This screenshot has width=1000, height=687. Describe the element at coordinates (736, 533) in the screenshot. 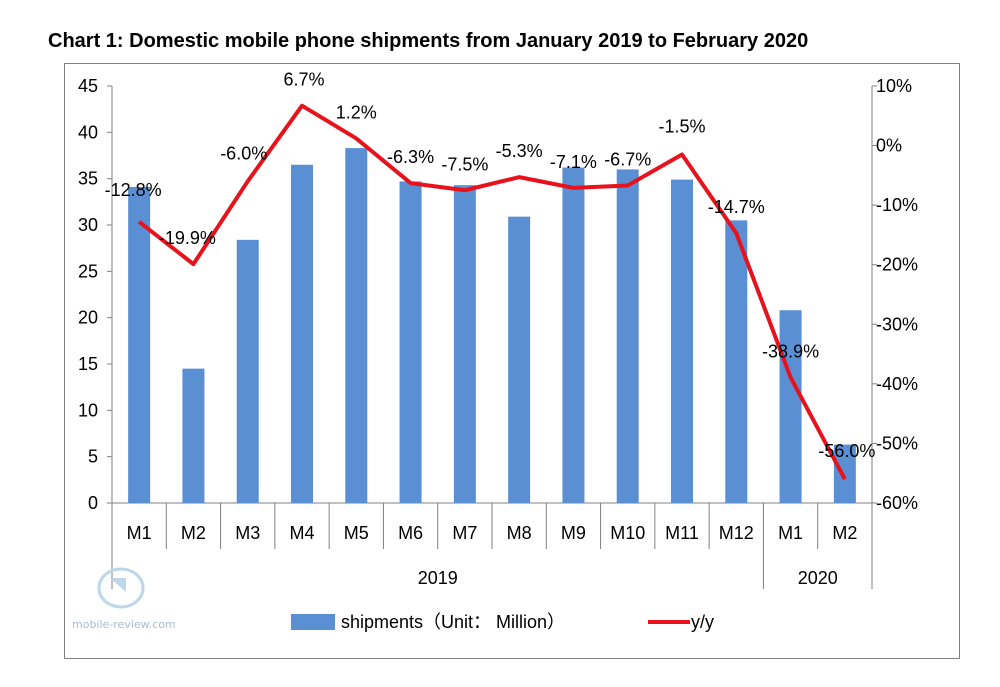

I see `x-axis-category-label: M12` at that location.